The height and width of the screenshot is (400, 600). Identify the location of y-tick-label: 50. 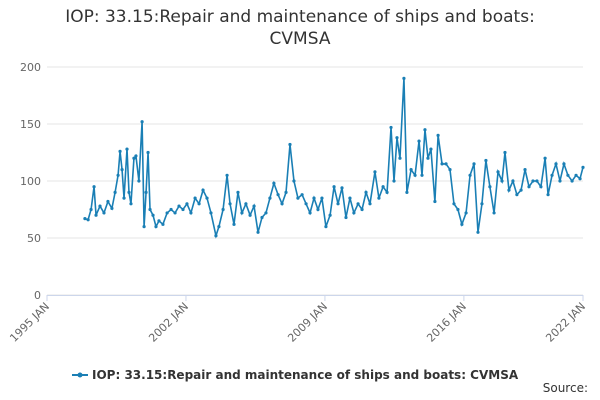
(34, 238).